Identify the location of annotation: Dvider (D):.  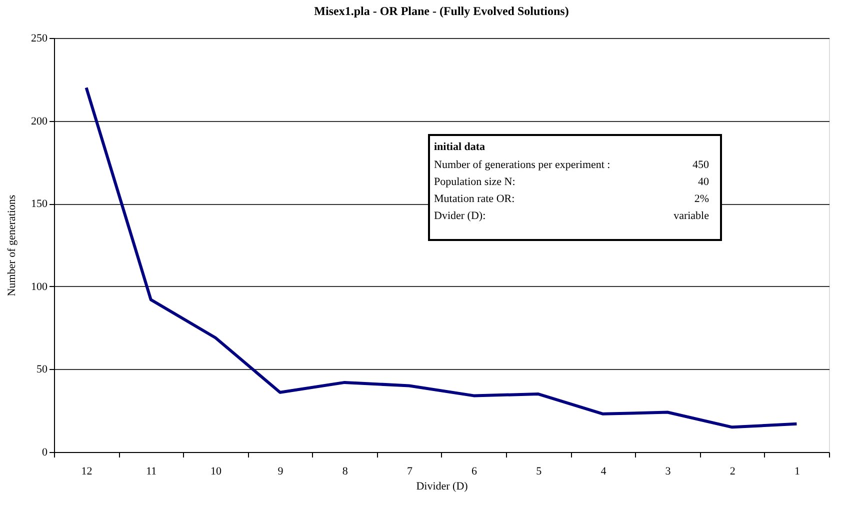
(460, 216).